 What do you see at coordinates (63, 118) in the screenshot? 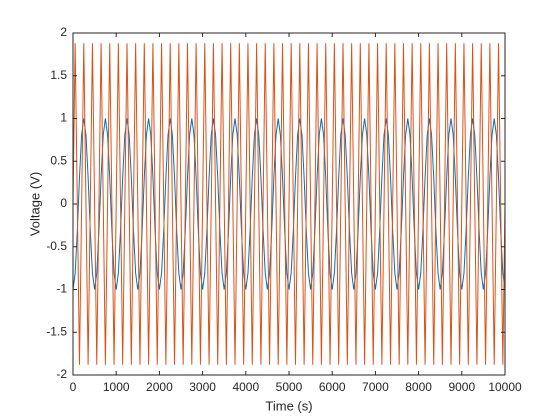
I see `y-tick-label: 1` at bounding box center [63, 118].